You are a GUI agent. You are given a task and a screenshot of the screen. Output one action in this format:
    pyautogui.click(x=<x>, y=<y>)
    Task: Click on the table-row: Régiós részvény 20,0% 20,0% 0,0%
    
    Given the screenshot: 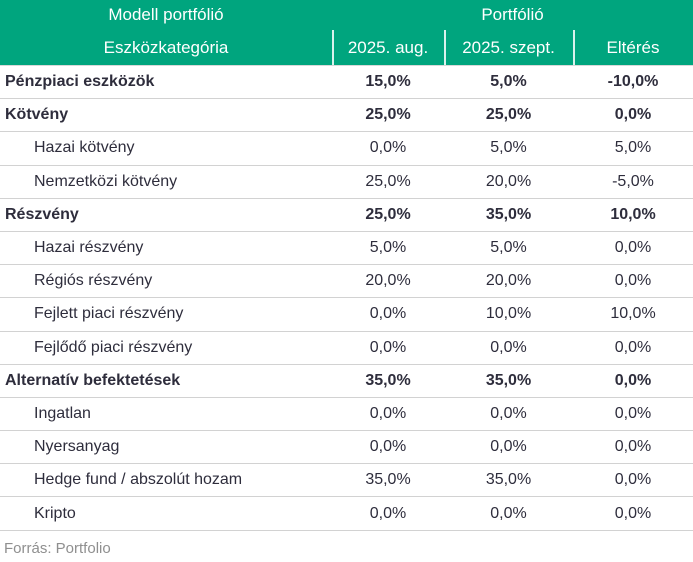 What is the action you would take?
    pyautogui.click(x=346, y=282)
    